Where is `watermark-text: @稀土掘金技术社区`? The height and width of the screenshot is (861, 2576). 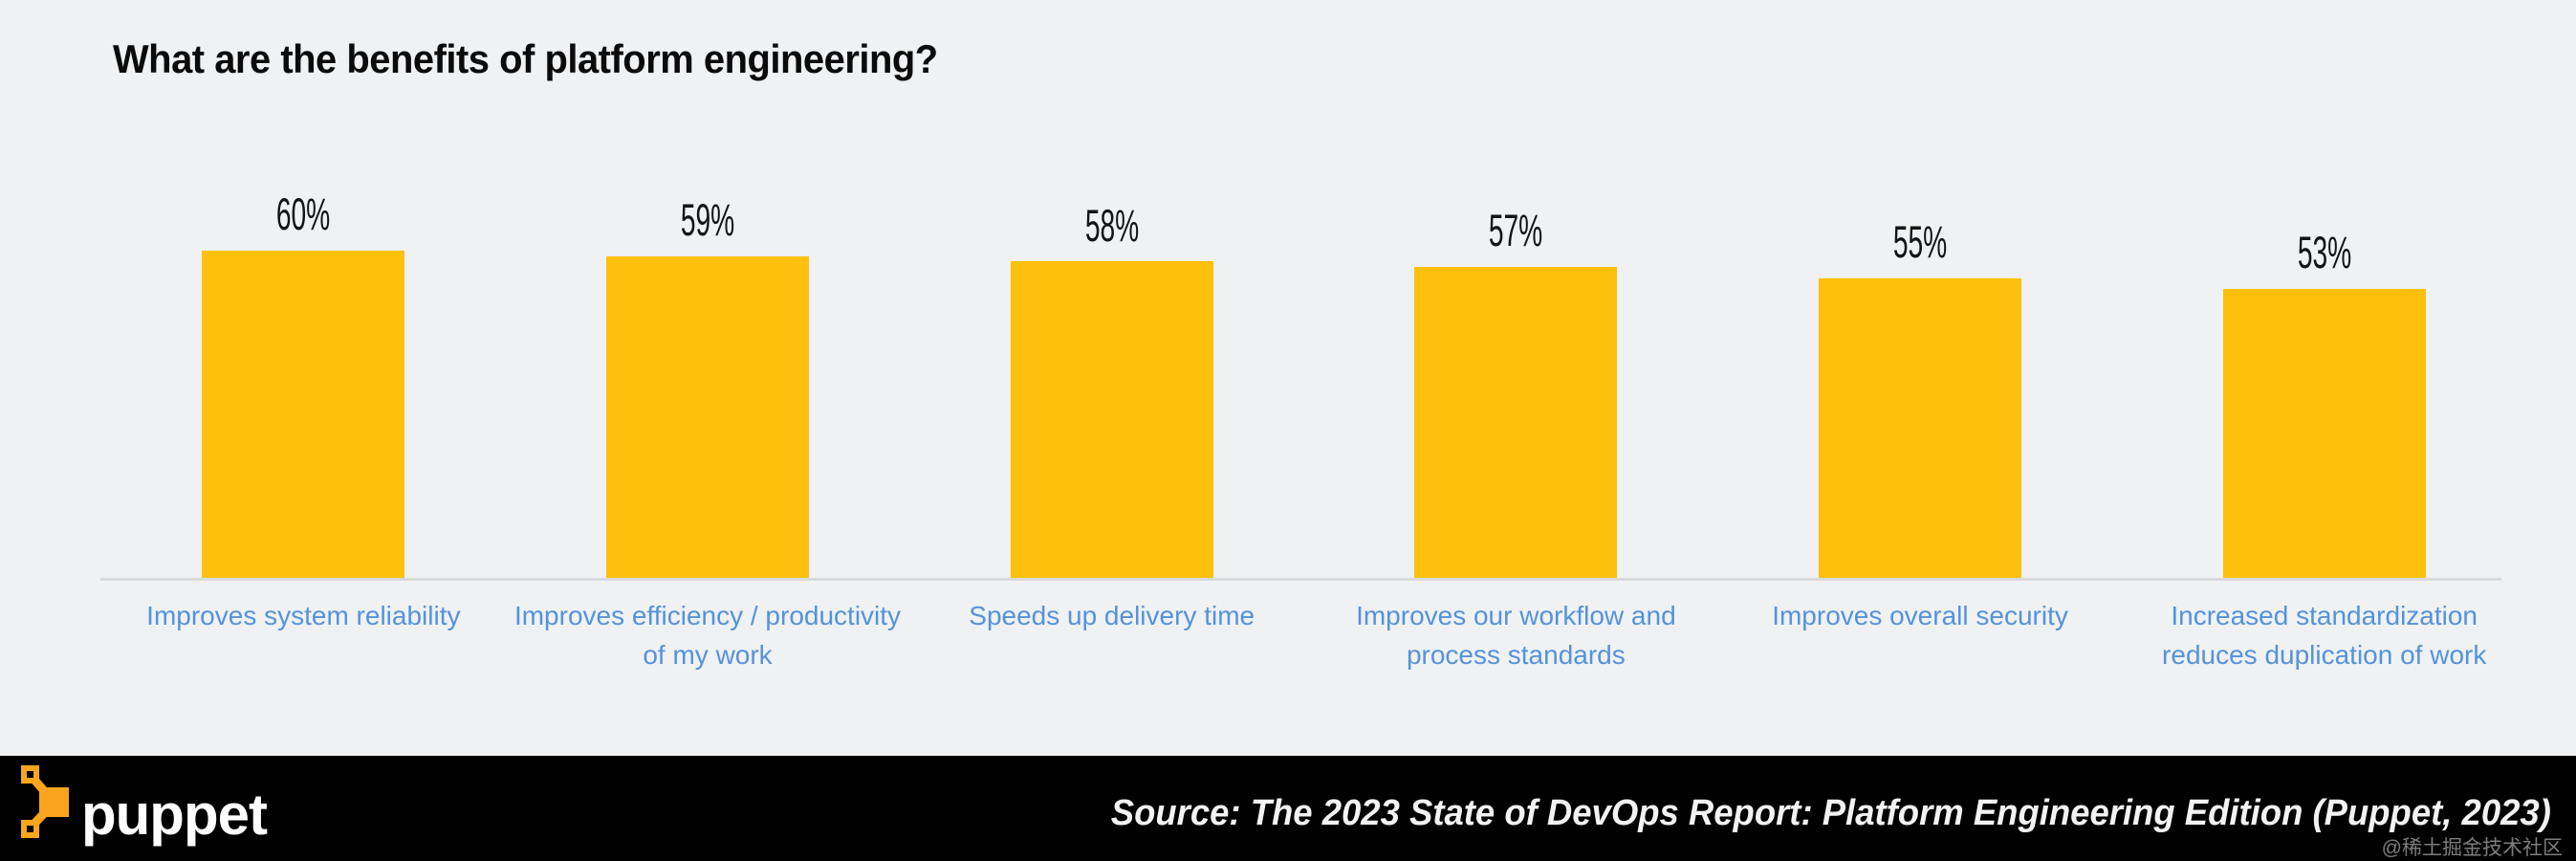
watermark-text: @稀土掘金技术社区 is located at coordinates (2472, 848).